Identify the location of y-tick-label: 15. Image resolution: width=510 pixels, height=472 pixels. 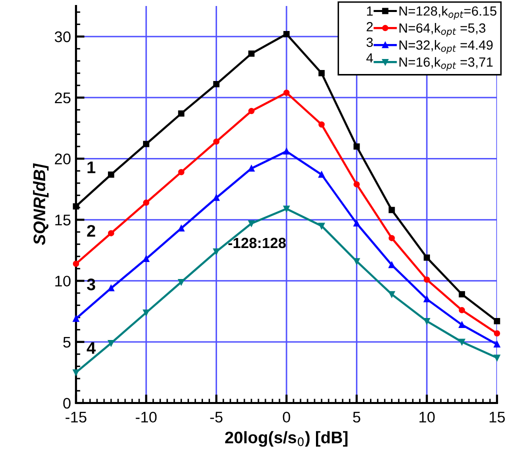
(62, 220).